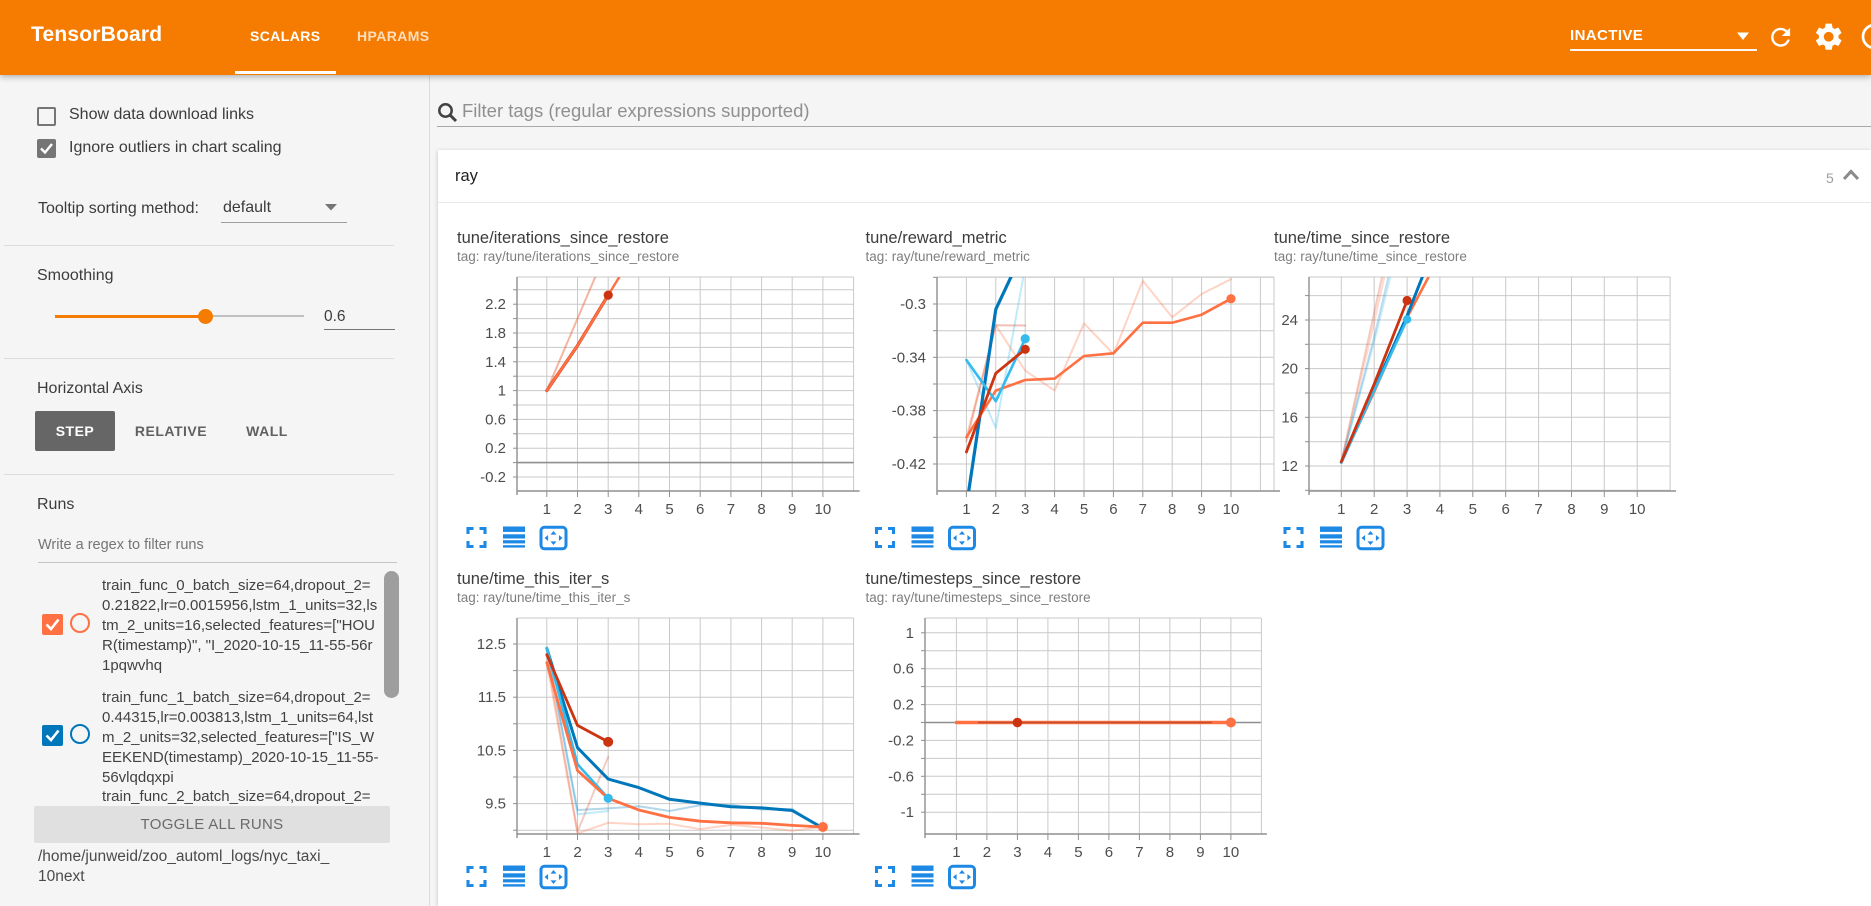  Describe the element at coordinates (491, 644) in the screenshot. I see `svg-text: 12.5` at that location.